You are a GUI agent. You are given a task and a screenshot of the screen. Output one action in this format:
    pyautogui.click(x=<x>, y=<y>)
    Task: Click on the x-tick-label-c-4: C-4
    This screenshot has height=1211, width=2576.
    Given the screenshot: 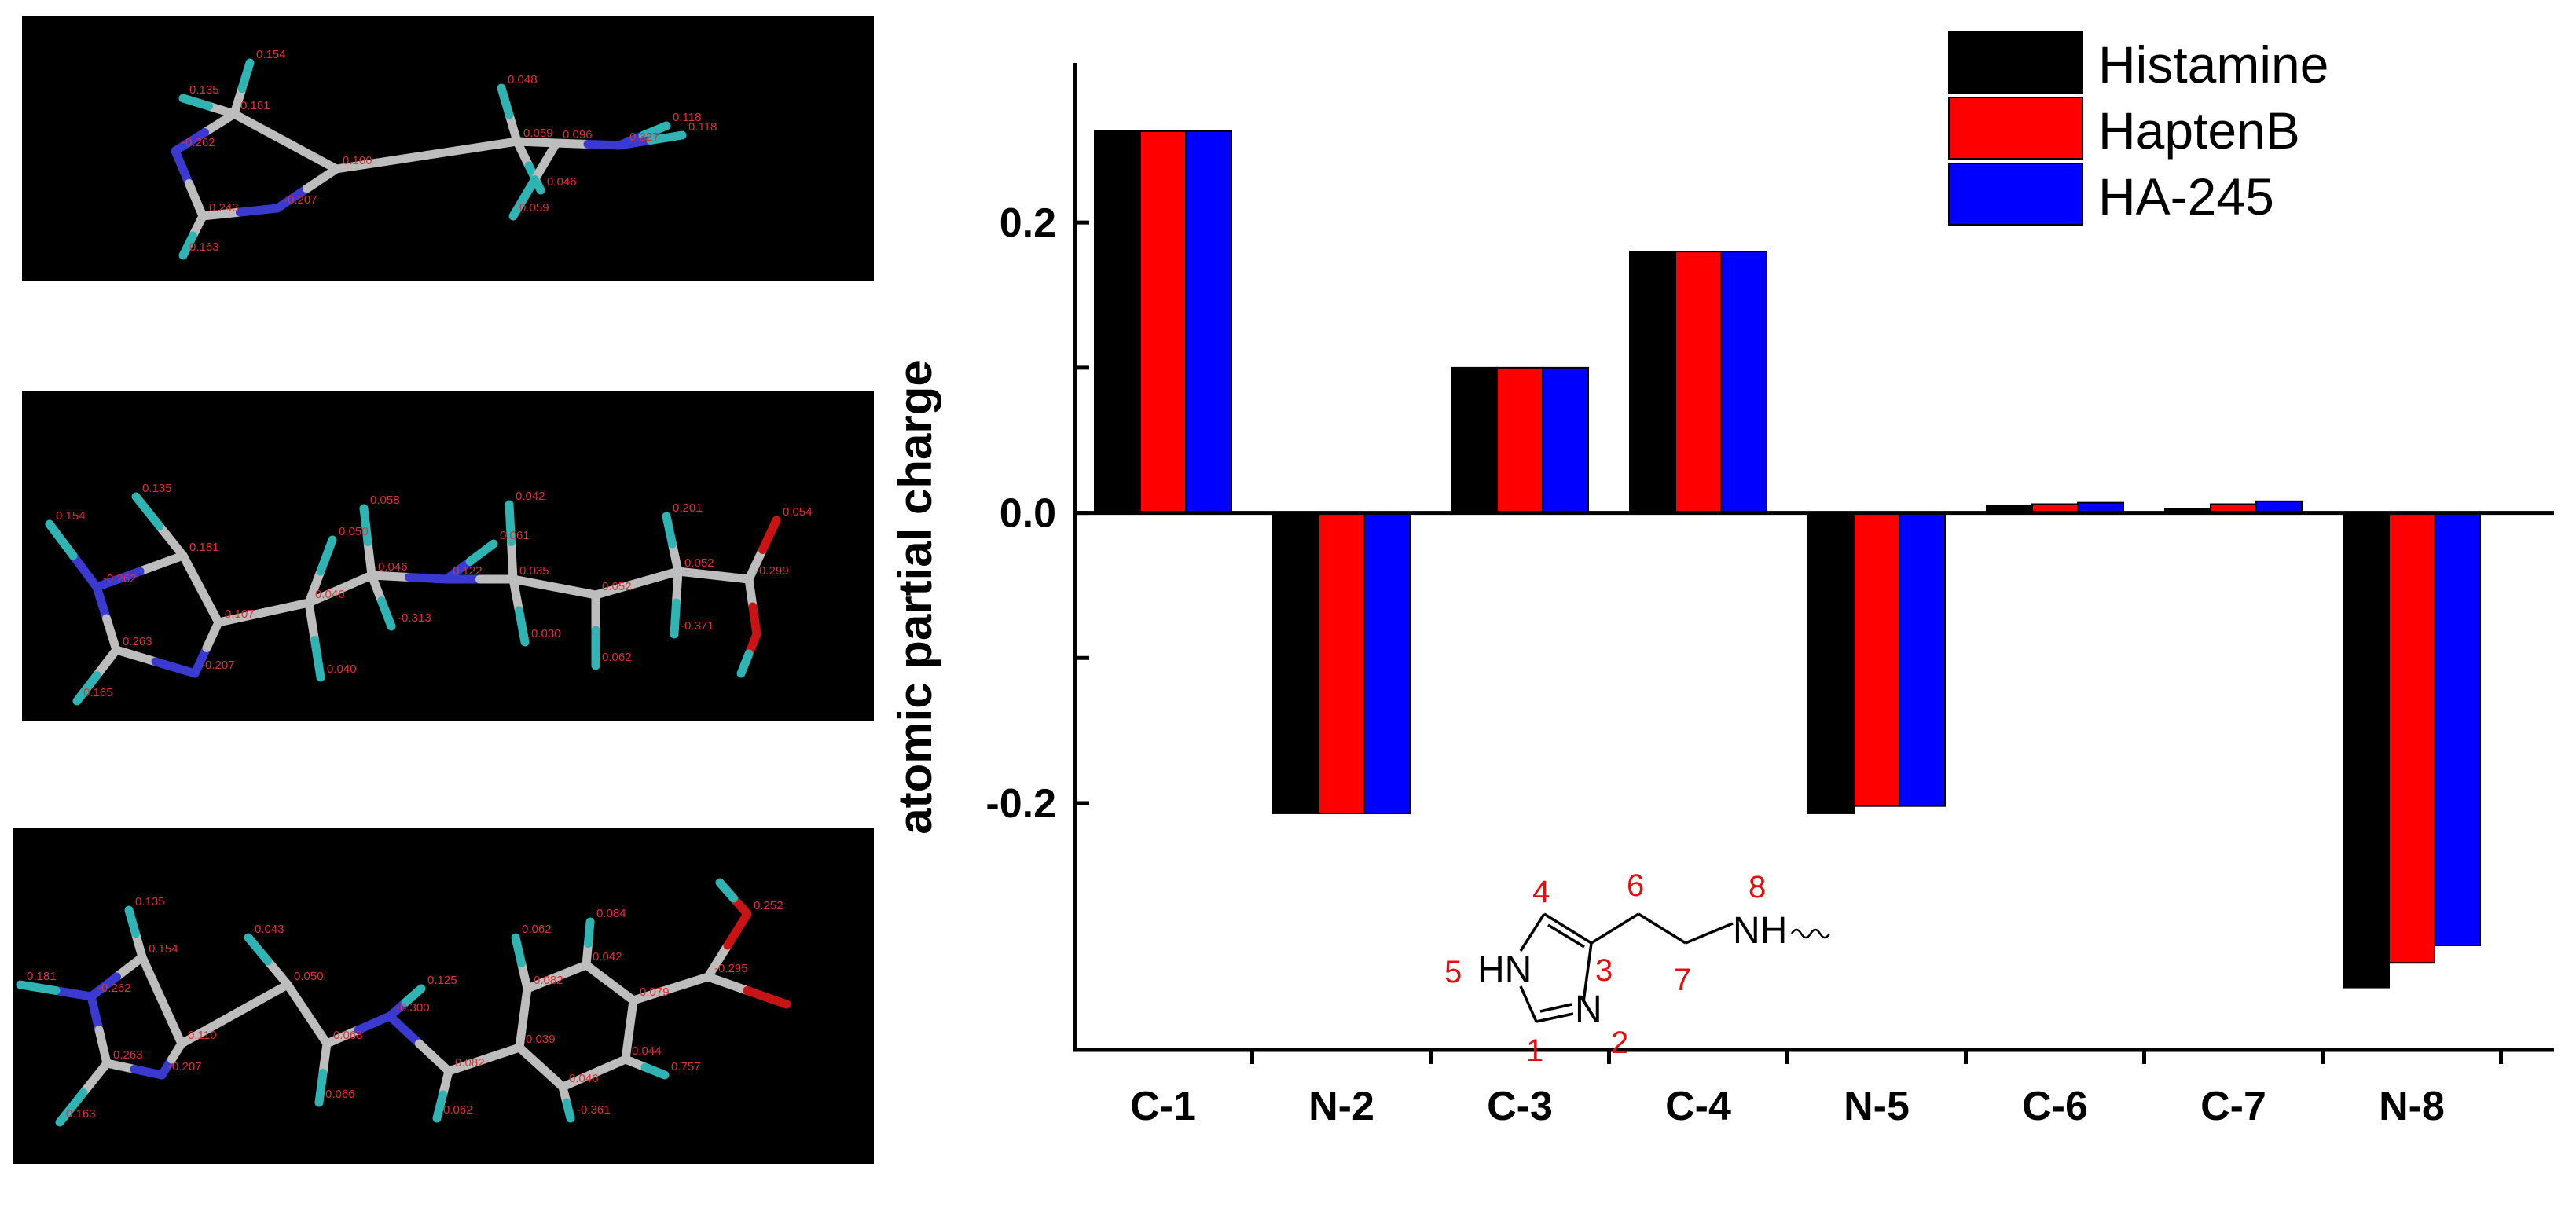 What is the action you would take?
    pyautogui.click(x=1698, y=1106)
    